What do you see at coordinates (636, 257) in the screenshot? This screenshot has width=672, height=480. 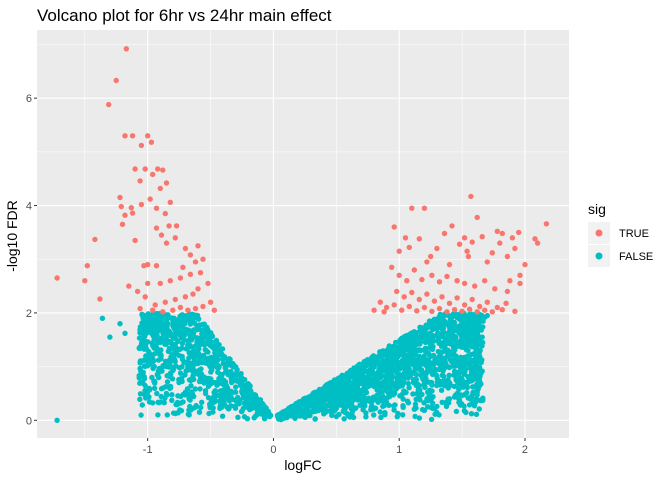 I see `legend-label-false: FALSE` at bounding box center [636, 257].